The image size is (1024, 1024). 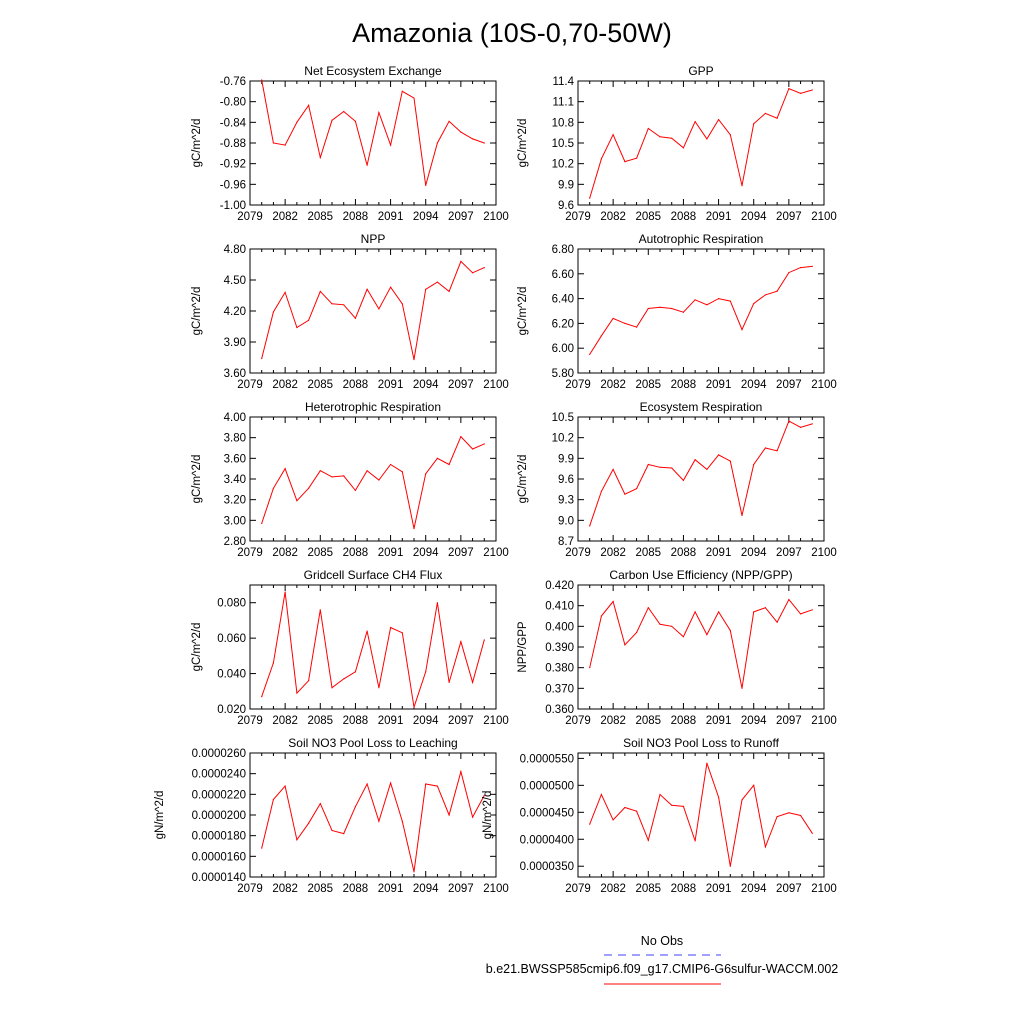 I want to click on figure-title: Amazonia (10S-0,70-50W), so click(x=512, y=33).